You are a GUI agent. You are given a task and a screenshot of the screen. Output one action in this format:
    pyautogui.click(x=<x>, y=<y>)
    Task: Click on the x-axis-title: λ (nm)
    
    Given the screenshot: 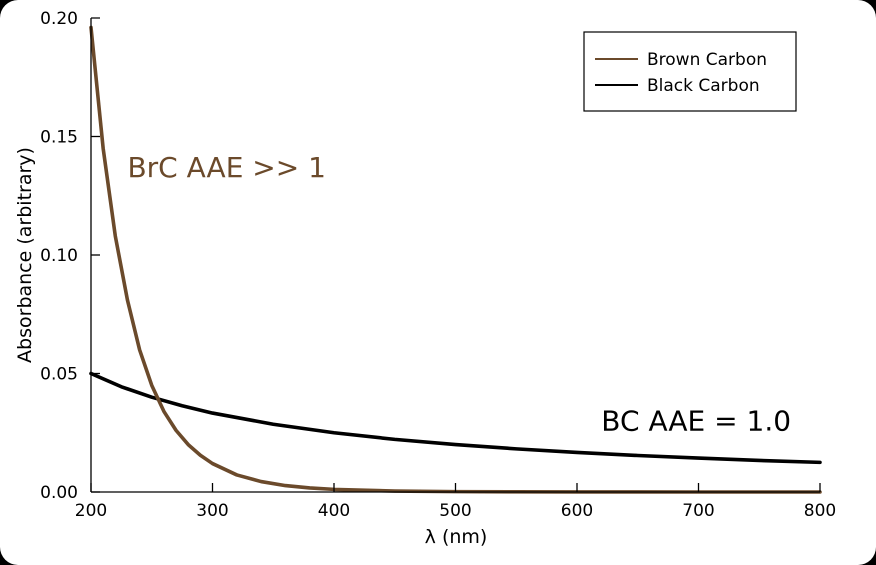 What is the action you would take?
    pyautogui.click(x=456, y=537)
    